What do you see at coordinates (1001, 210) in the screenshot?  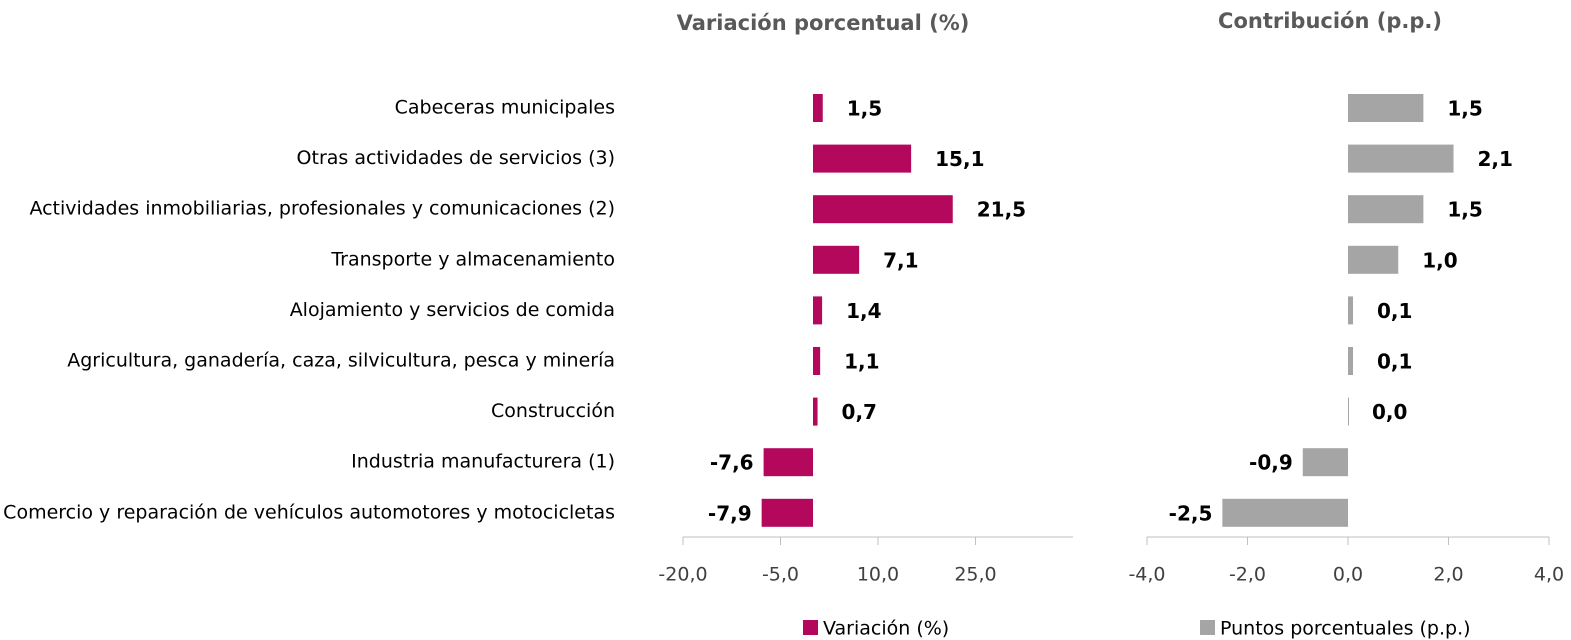 I see `value-label: 21,5` at bounding box center [1001, 210].